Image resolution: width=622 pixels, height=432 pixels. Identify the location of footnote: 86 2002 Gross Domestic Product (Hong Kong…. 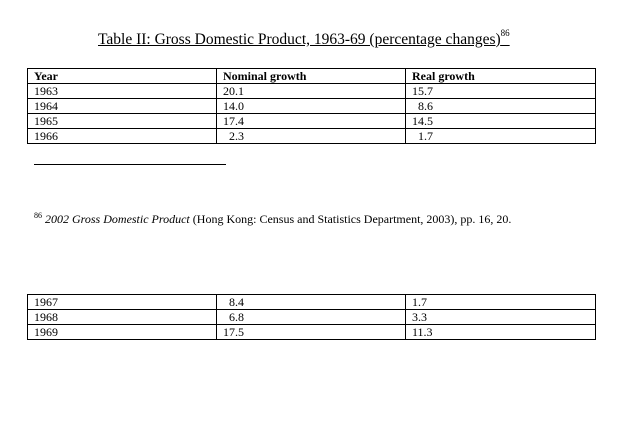
(273, 219).